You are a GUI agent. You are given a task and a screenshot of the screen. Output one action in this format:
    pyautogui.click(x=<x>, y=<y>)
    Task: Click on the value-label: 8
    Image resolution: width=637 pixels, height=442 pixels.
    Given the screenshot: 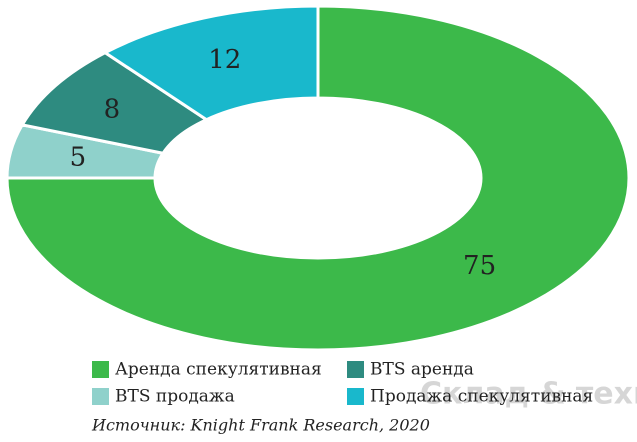 What is the action you would take?
    pyautogui.click(x=112, y=109)
    